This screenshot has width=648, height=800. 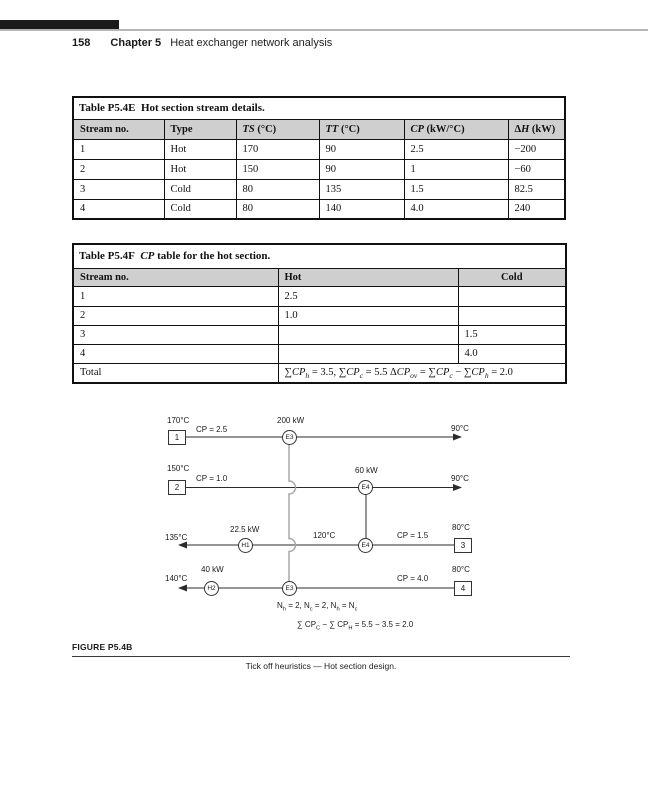 What do you see at coordinates (277, 149) in the screenshot?
I see `cell: 170` at bounding box center [277, 149].